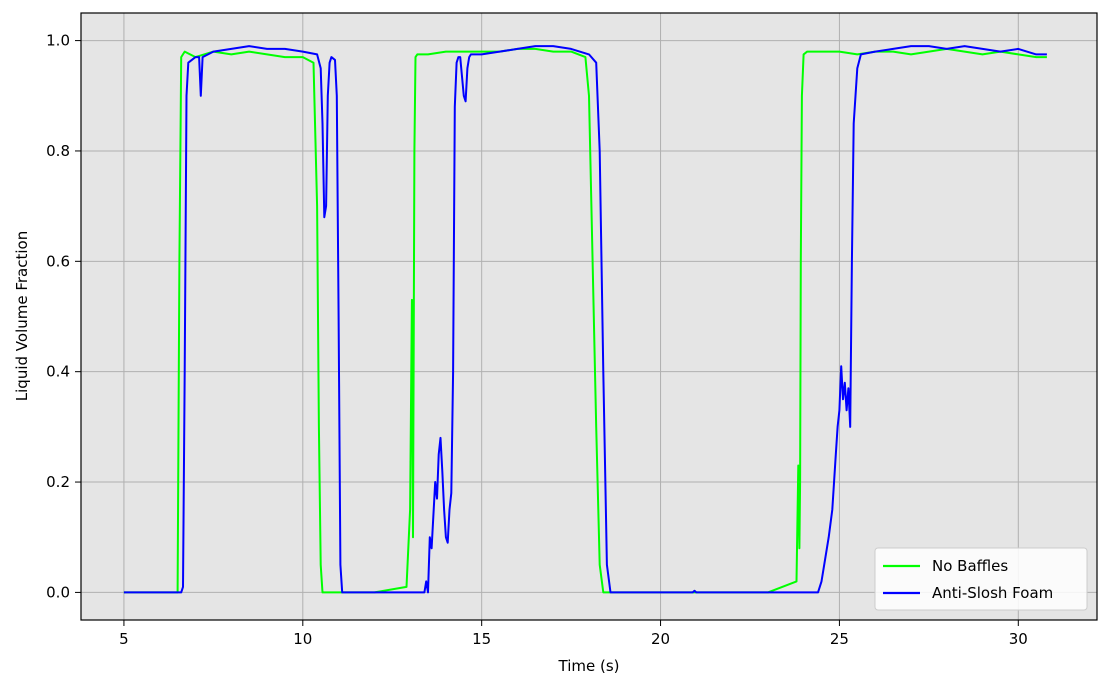 Image resolution: width=1110 pixels, height=689 pixels. Describe the element at coordinates (22, 316) in the screenshot. I see `y-axis-label: Liquid Volume Fraction` at that location.